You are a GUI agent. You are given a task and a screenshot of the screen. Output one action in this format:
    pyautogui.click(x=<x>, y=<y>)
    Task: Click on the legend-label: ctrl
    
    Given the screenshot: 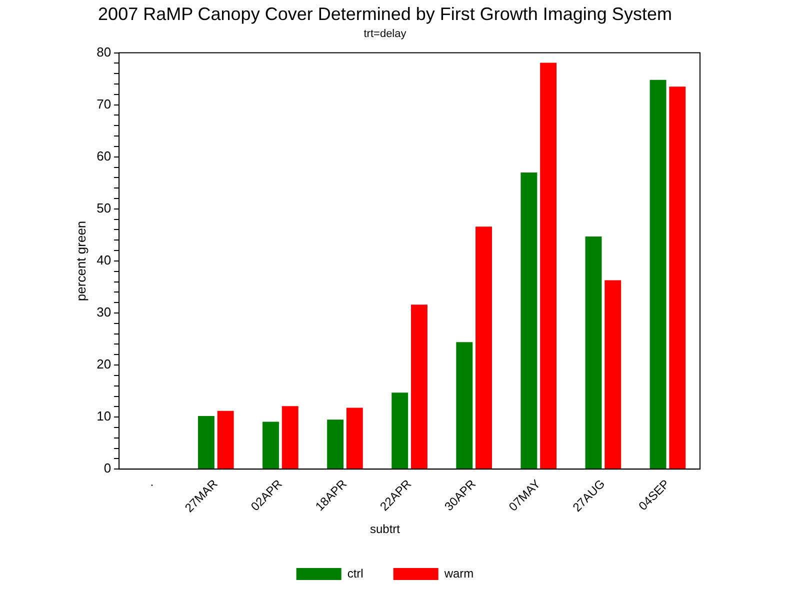 What is the action you would take?
    pyautogui.click(x=355, y=573)
    